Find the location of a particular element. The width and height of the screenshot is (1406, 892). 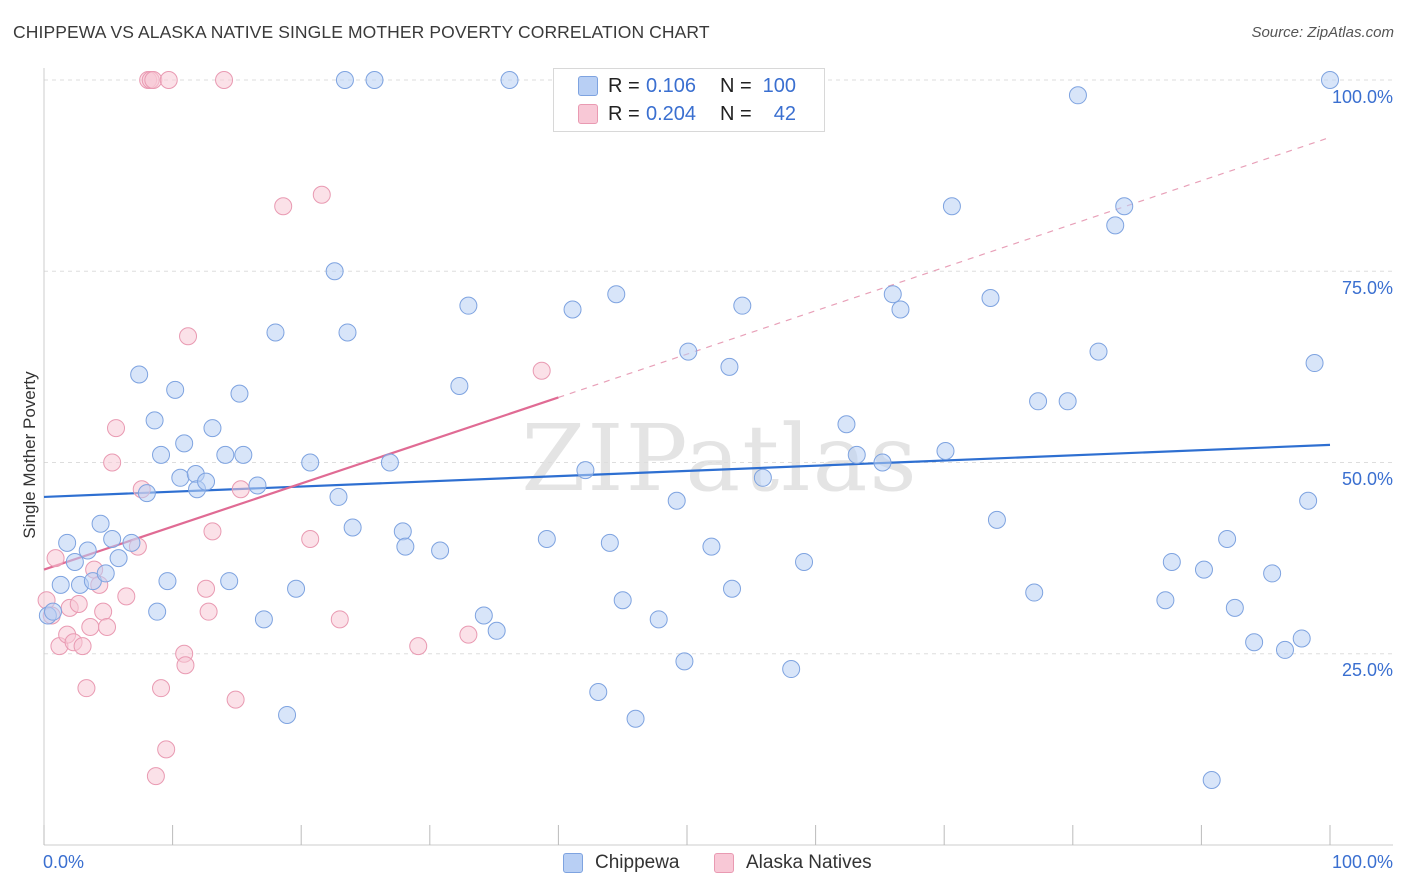

source-label: Source: ZipAtlas.com is located at coordinates (1322, 32).